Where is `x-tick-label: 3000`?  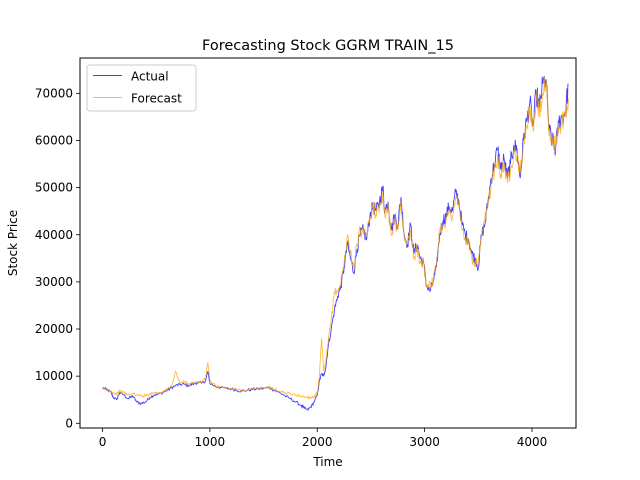
x-tick-label: 3000 is located at coordinates (424, 442).